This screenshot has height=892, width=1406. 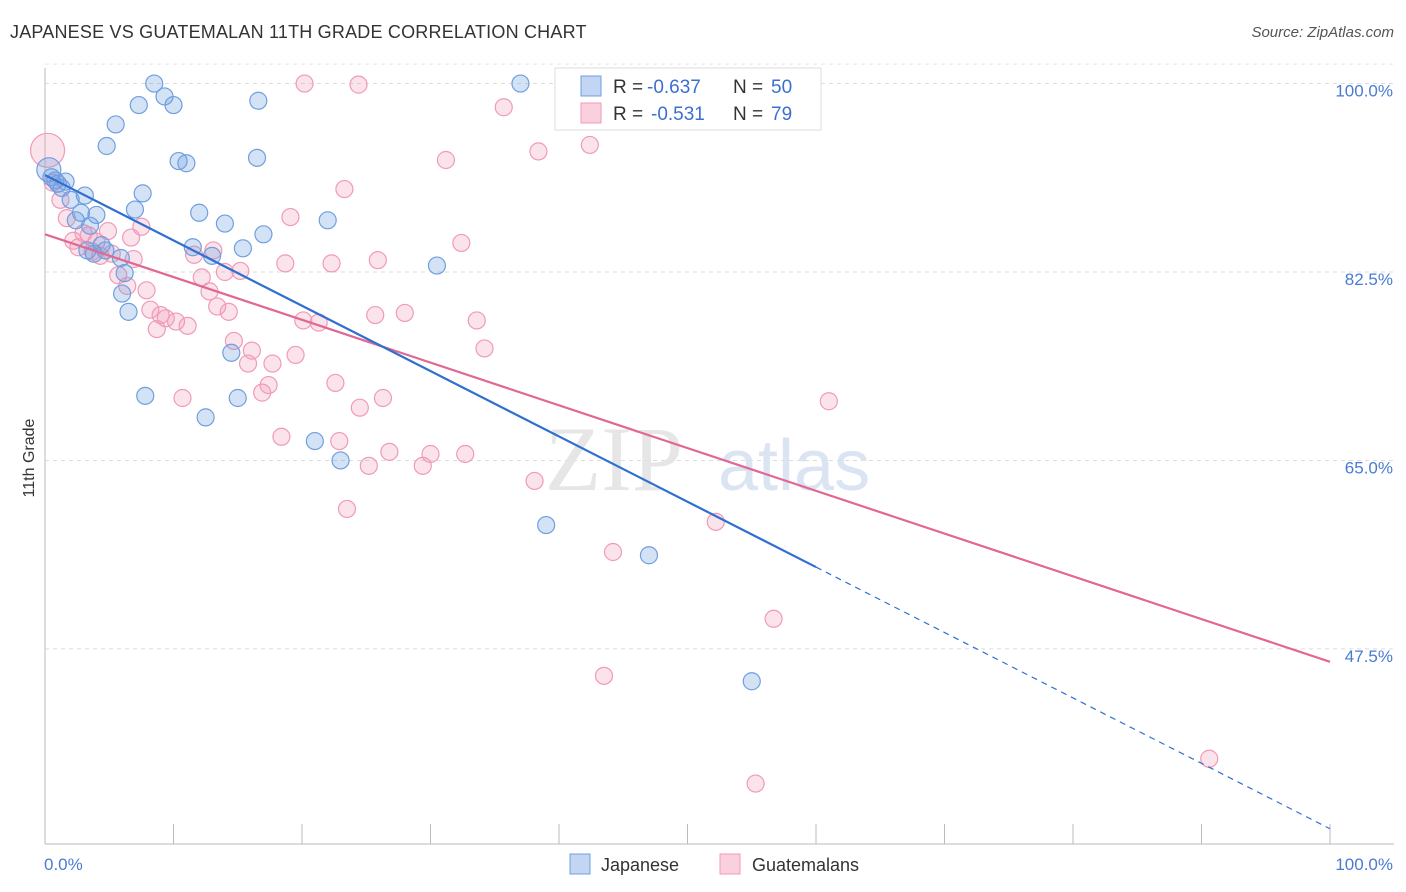 I want to click on bottom-legend-japanese-swatch, so click(x=580, y=864).